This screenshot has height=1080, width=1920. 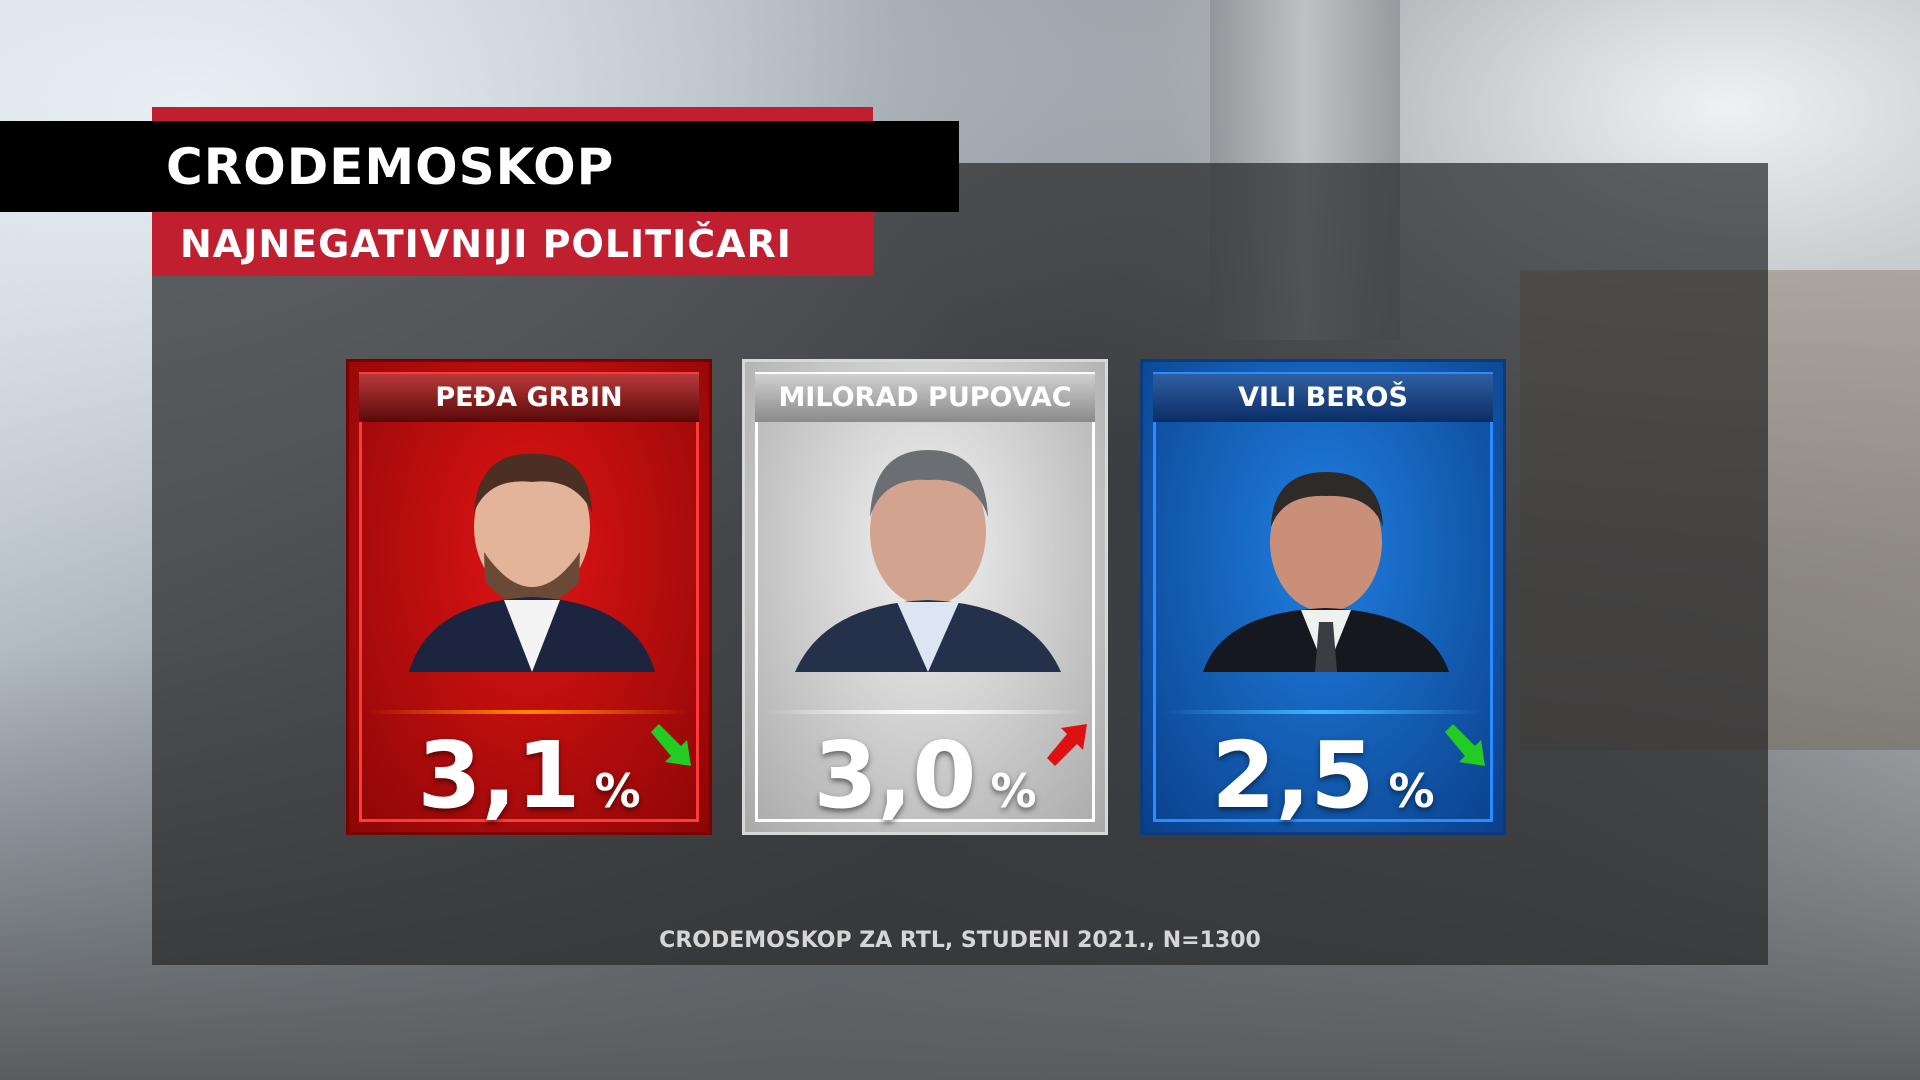 I want to click on value-number: 3,0, so click(x=895, y=775).